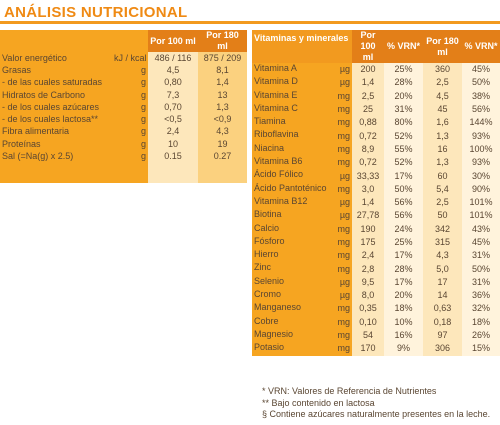  Describe the element at coordinates (443, 70) in the screenshot. I see `value-180ml: 360` at that location.